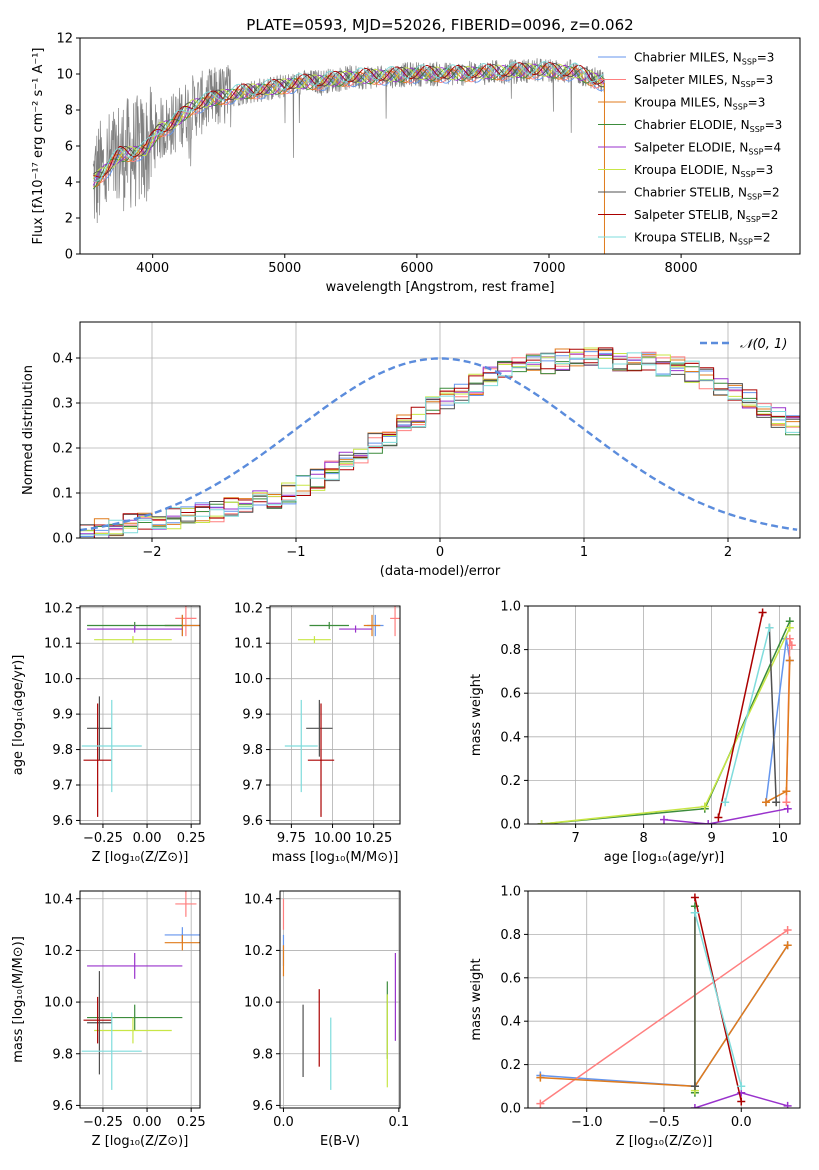 This screenshot has height=1170, width=819. Describe the element at coordinates (62, 1054) in the screenshot. I see `y-tick-label: 9.8` at that location.